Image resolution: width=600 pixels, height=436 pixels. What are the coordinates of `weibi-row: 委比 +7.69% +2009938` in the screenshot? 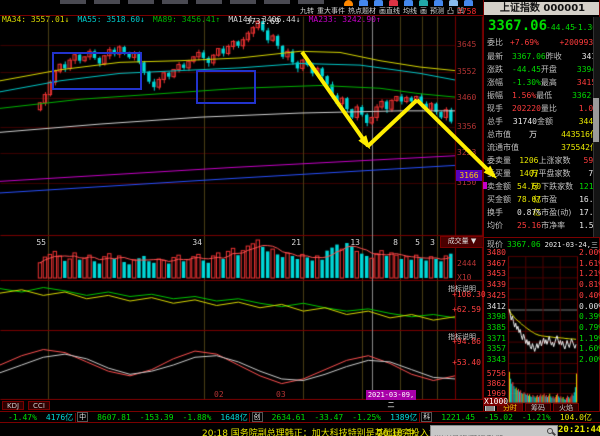 It's located at (542, 42).